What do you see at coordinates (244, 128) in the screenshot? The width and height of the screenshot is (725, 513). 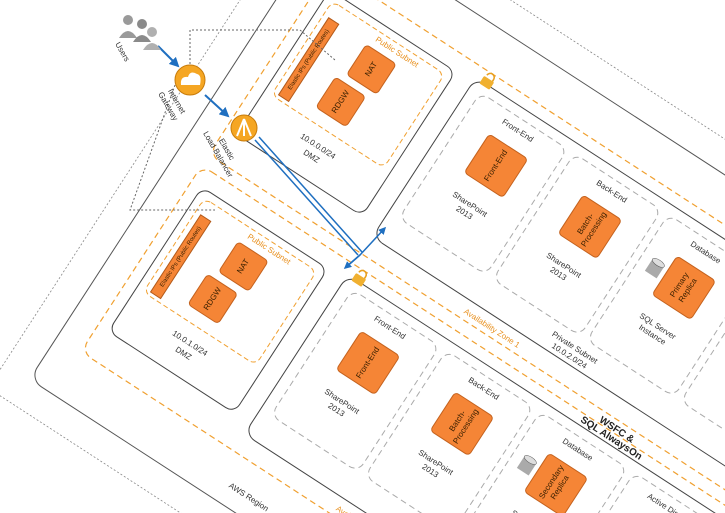 I see `elb-icon` at bounding box center [244, 128].